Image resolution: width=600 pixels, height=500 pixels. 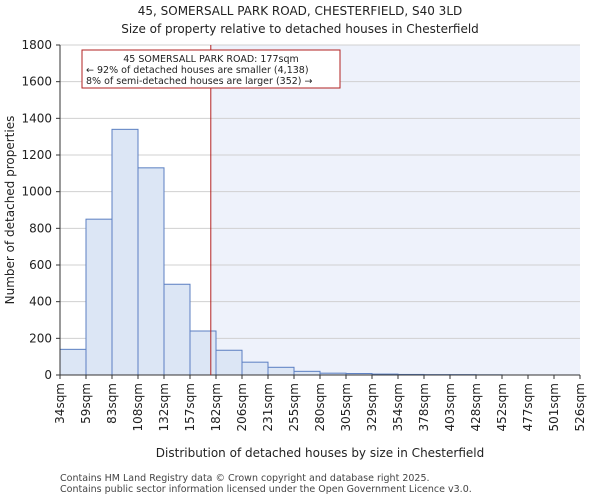 What do you see at coordinates (528, 407) in the screenshot?
I see `x-tick-label: 477sqm` at bounding box center [528, 407].